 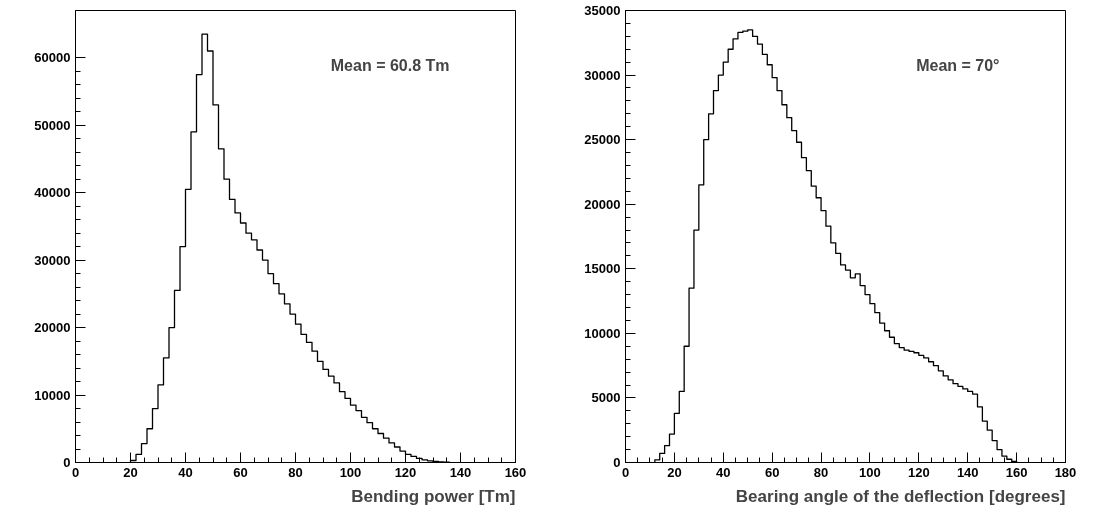 What do you see at coordinates (958, 65) in the screenshot?
I see `annotation: Mean = 70°` at bounding box center [958, 65].